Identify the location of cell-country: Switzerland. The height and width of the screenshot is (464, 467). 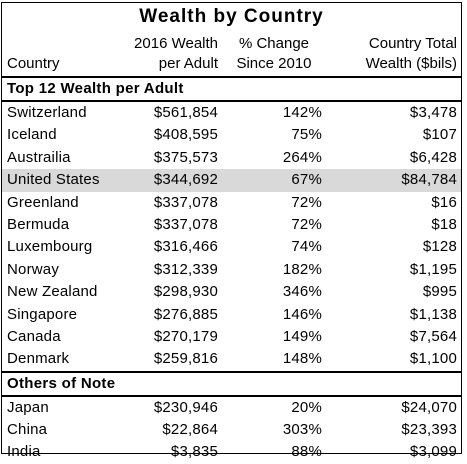
(47, 112).